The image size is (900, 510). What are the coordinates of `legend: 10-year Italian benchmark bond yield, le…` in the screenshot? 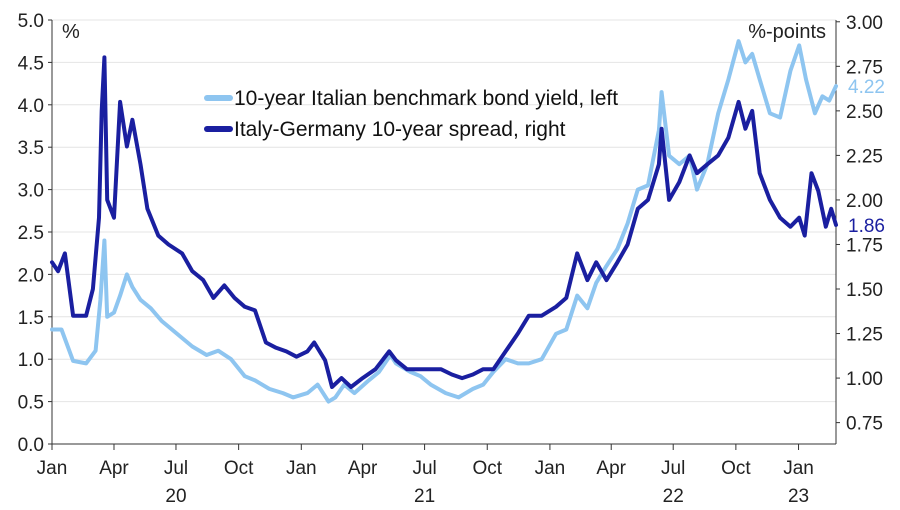 It's located at (411, 114).